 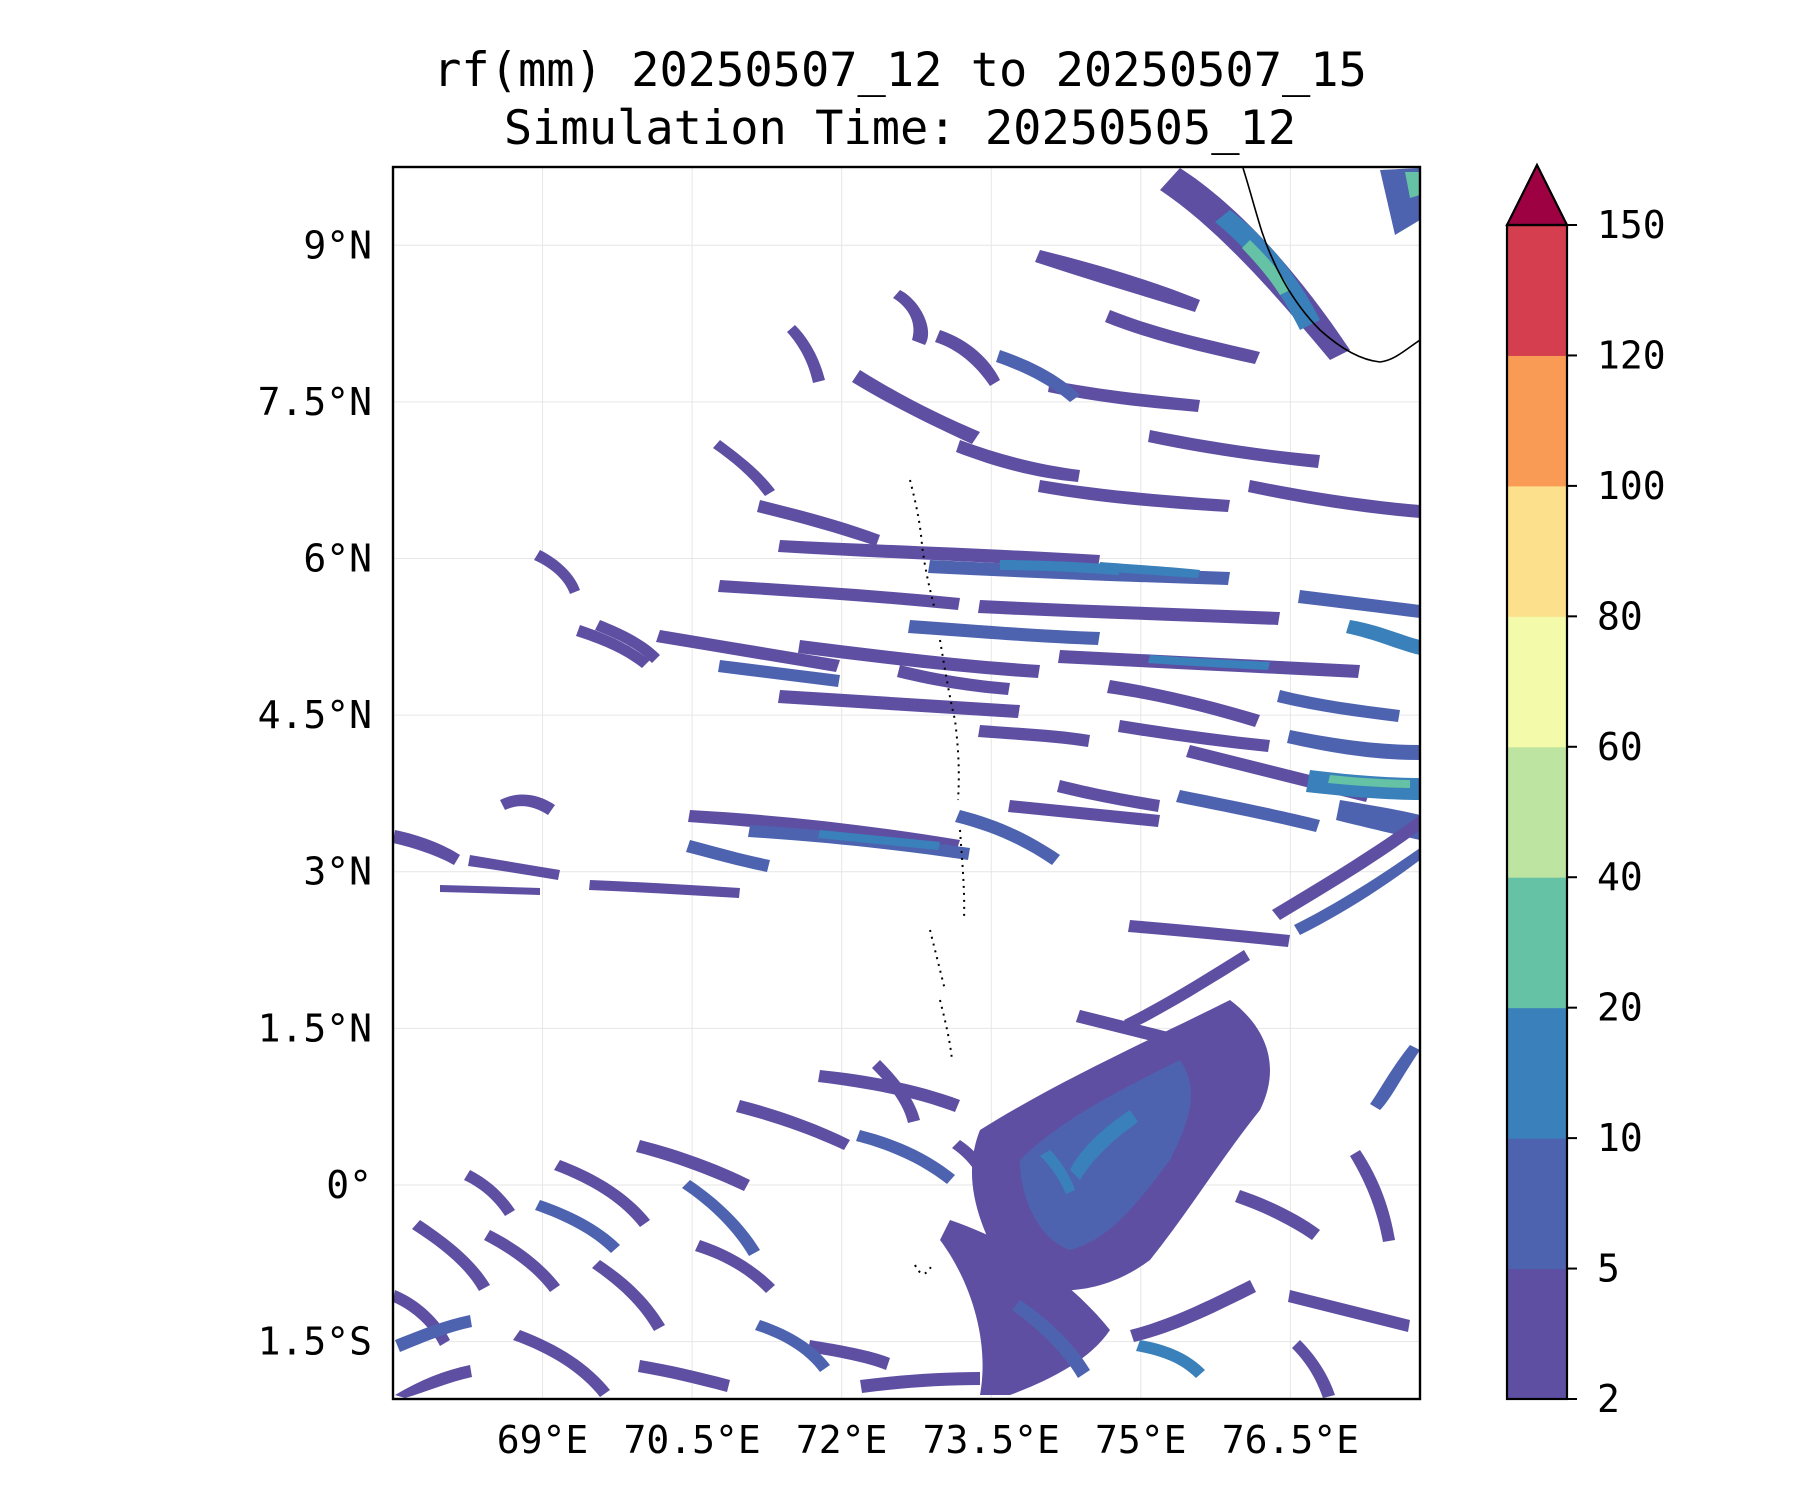 I want to click on lon-tick-label: 76.5°E, so click(x=1290, y=1440).